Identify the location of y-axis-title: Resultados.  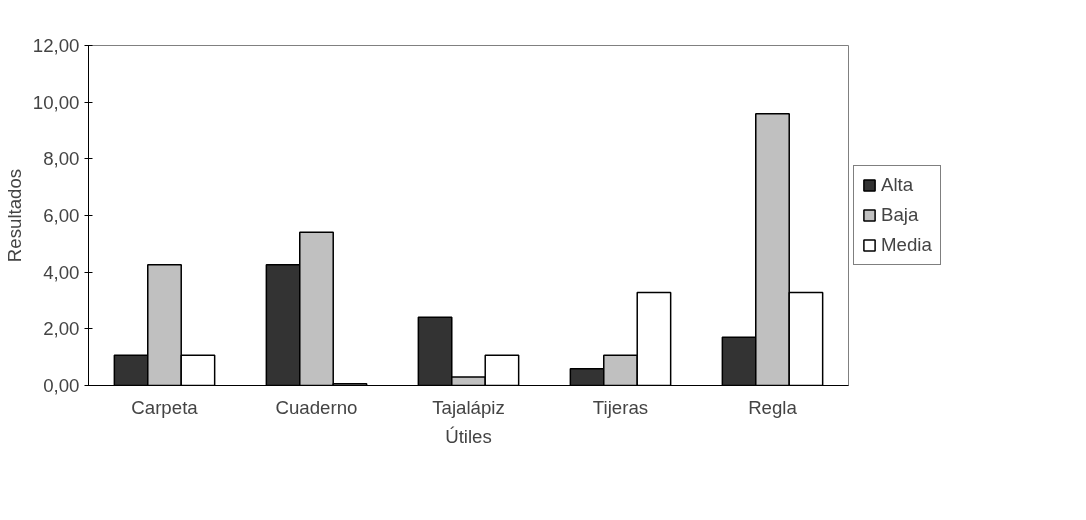
(14, 215).